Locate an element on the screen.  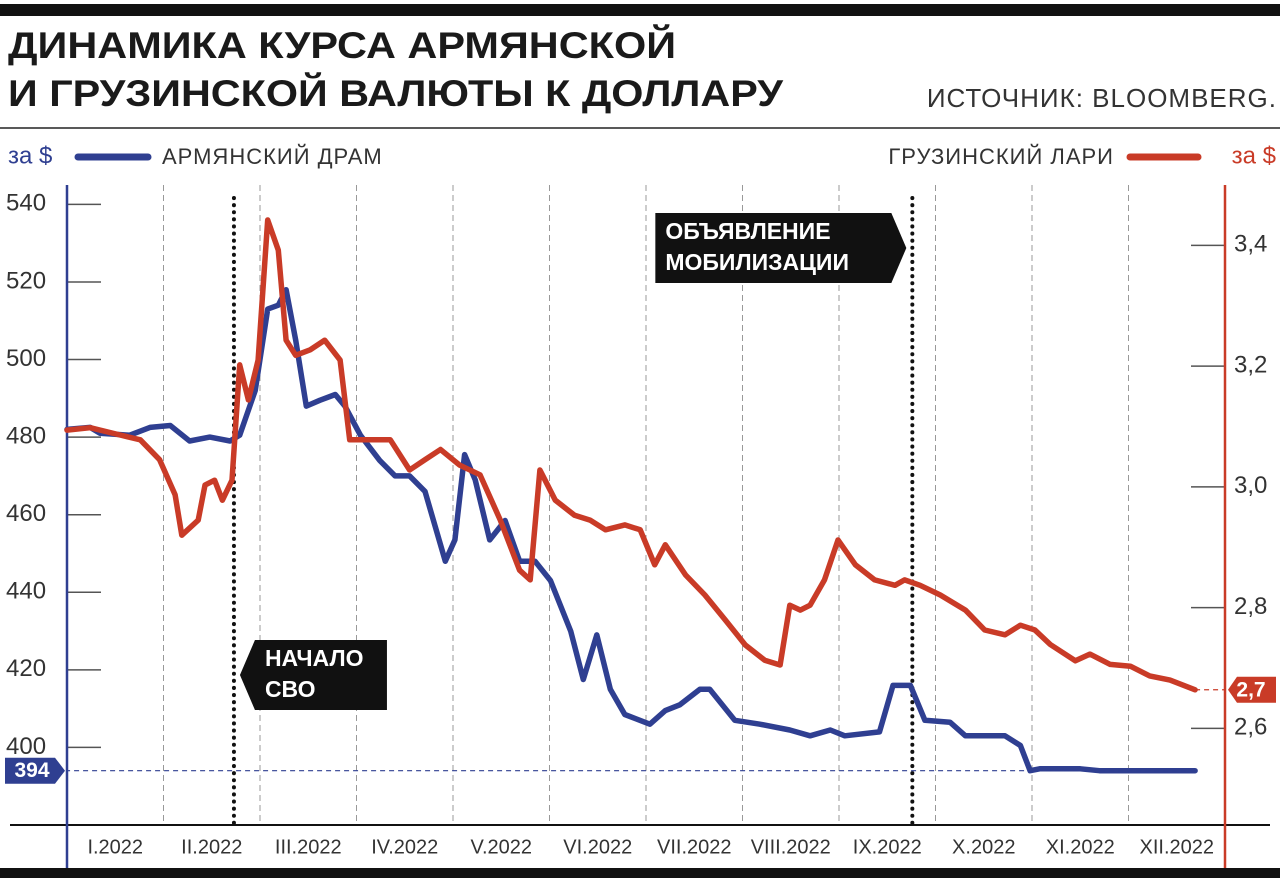
x-tick-label: II.2022 is located at coordinates (211, 847).